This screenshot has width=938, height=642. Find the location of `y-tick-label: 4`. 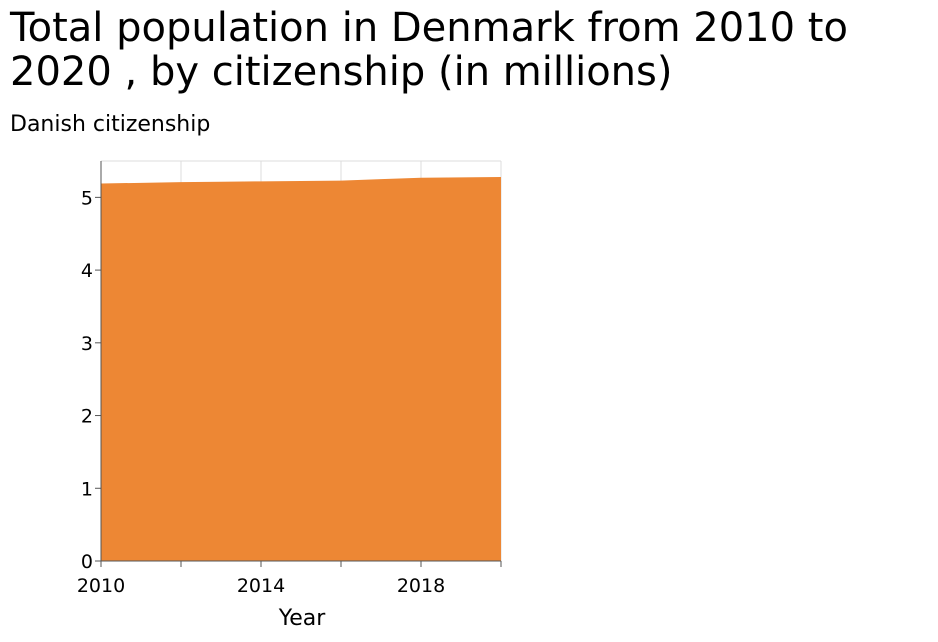

y-tick-label: 4 is located at coordinates (87, 271).